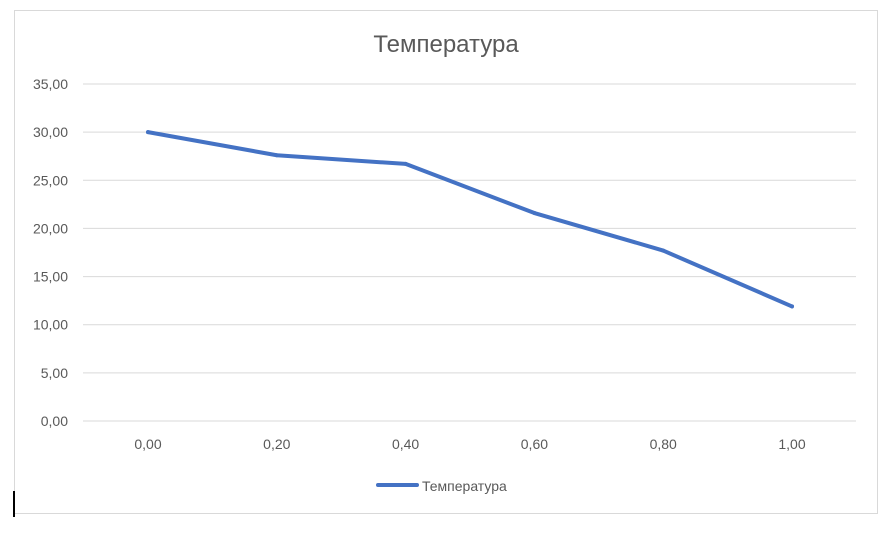  Describe the element at coordinates (50, 180) in the screenshot. I see `y-tick-label: 25,00` at that location.